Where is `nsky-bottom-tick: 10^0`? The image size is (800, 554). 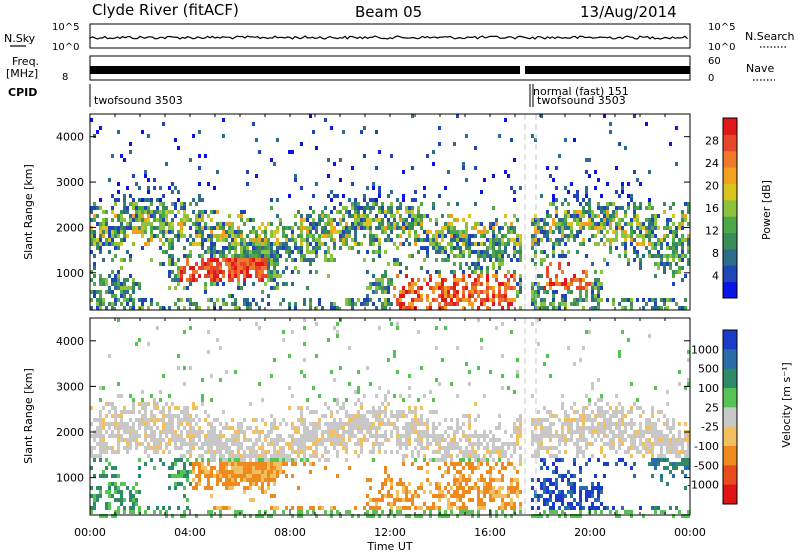 nsky-bottom-tick: 10^0 is located at coordinates (65, 47).